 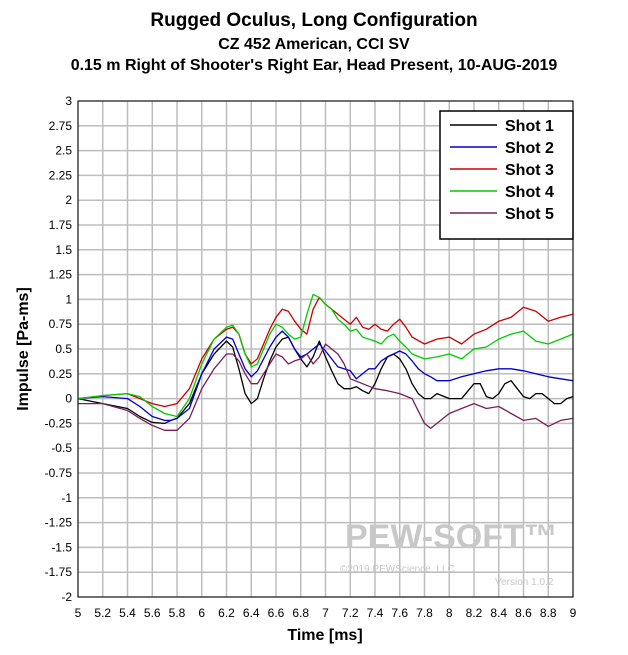 What do you see at coordinates (251, 613) in the screenshot?
I see `x-tick-label: 6.4` at bounding box center [251, 613].